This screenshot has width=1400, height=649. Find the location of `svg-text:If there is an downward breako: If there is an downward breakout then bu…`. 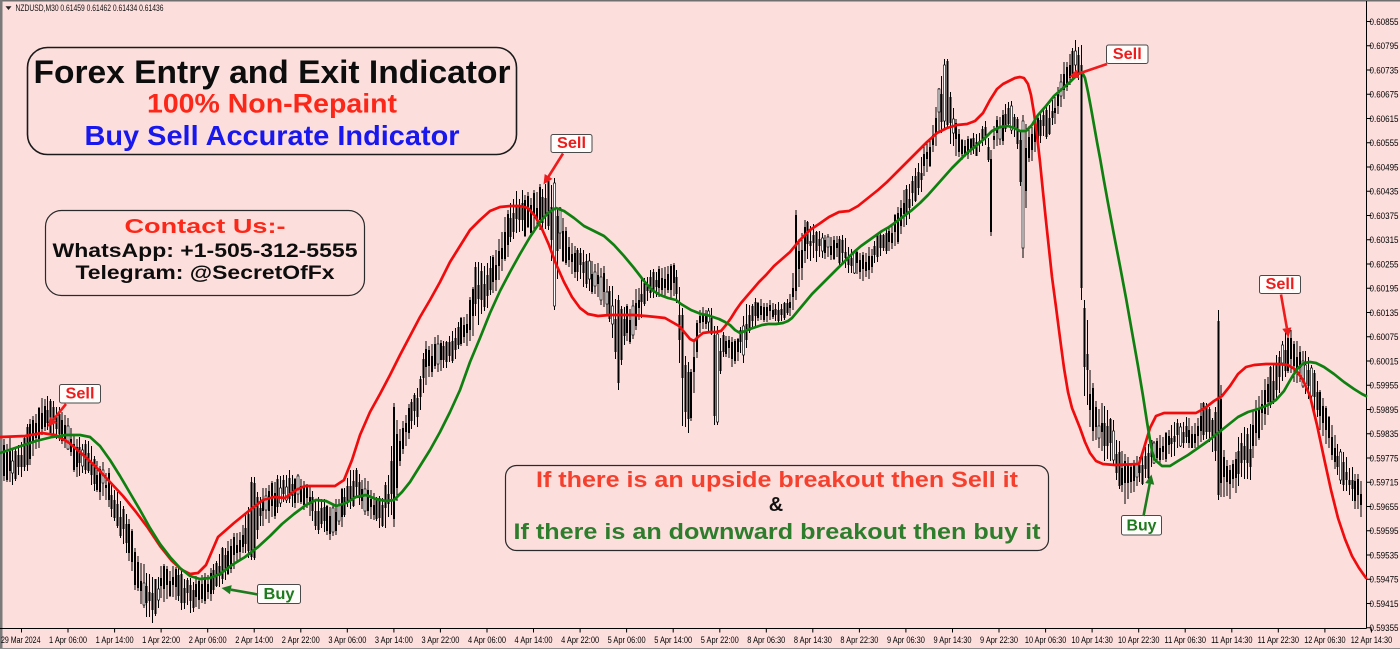

svg-text:If there is an downward breako: If there is an downward breakout then bu… is located at coordinates (778, 531).